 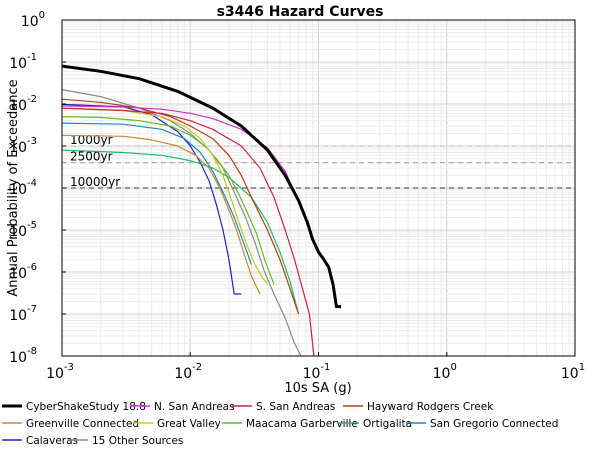 I want to click on x-tick-label: 10⁻², so click(x=188, y=372).